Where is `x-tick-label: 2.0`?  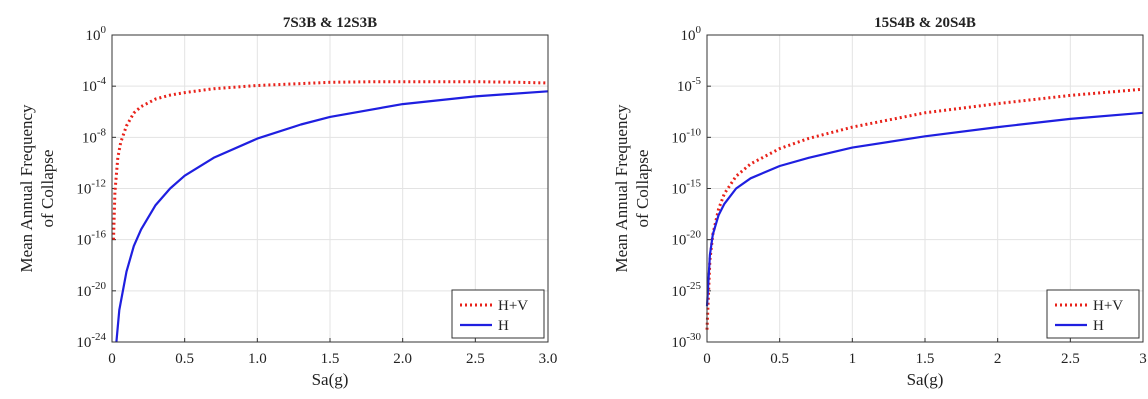 x-tick-label: 2.0 is located at coordinates (402, 359).